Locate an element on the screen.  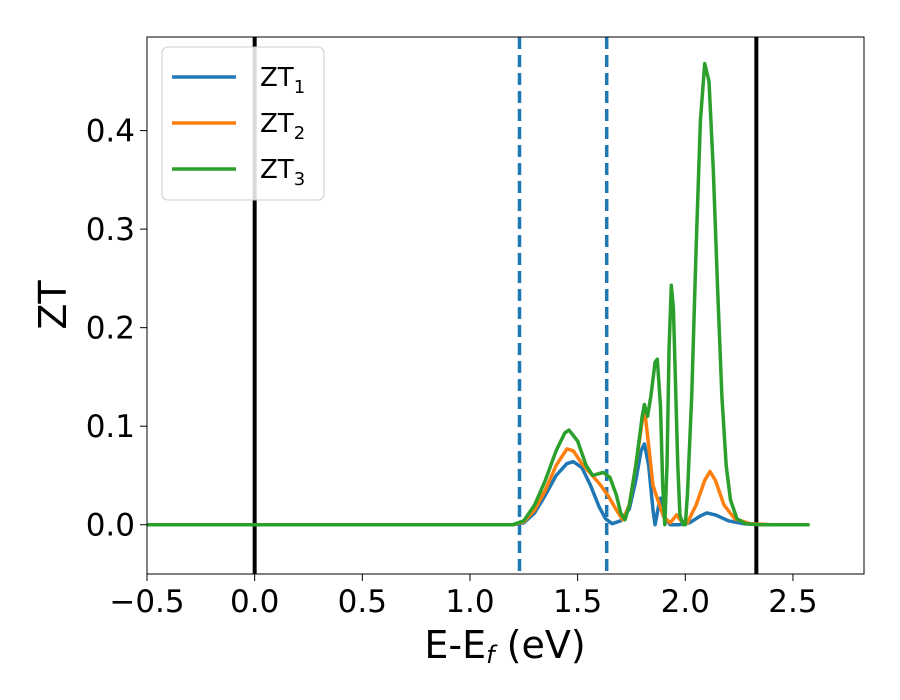
series-line-zt2 is located at coordinates (478, 468).